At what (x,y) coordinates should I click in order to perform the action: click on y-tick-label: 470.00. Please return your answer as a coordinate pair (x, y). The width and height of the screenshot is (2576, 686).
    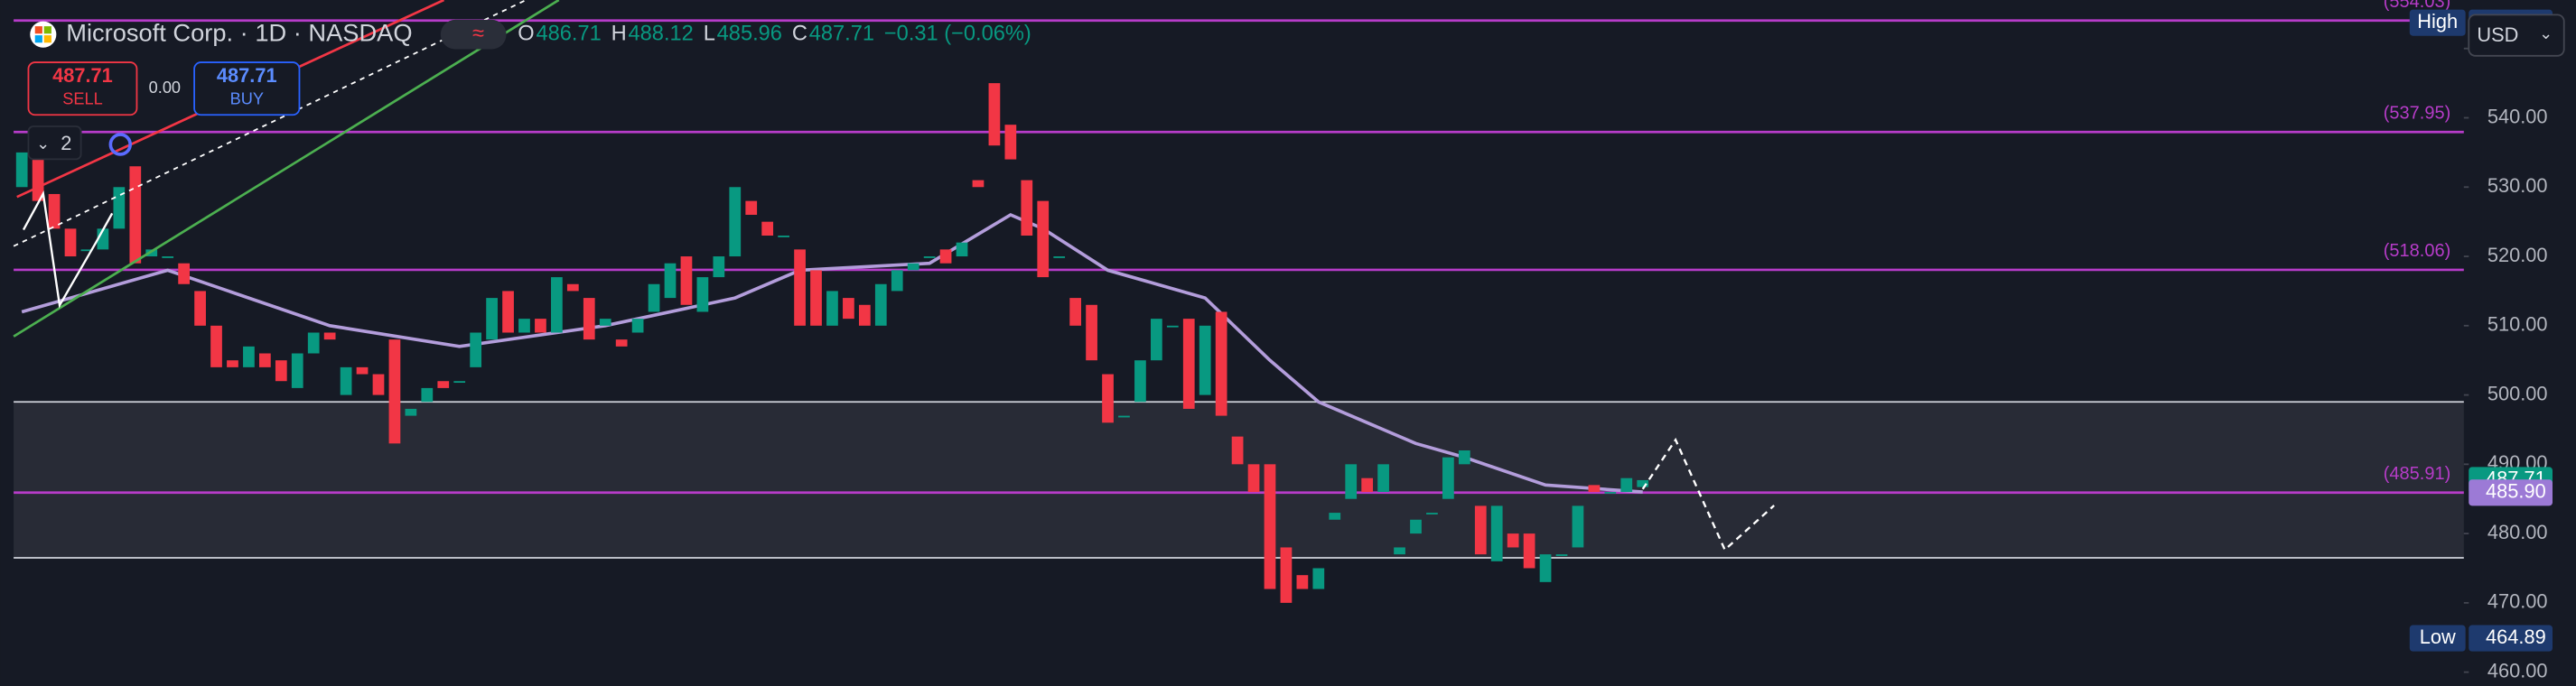
    Looking at the image, I should click on (2517, 602).